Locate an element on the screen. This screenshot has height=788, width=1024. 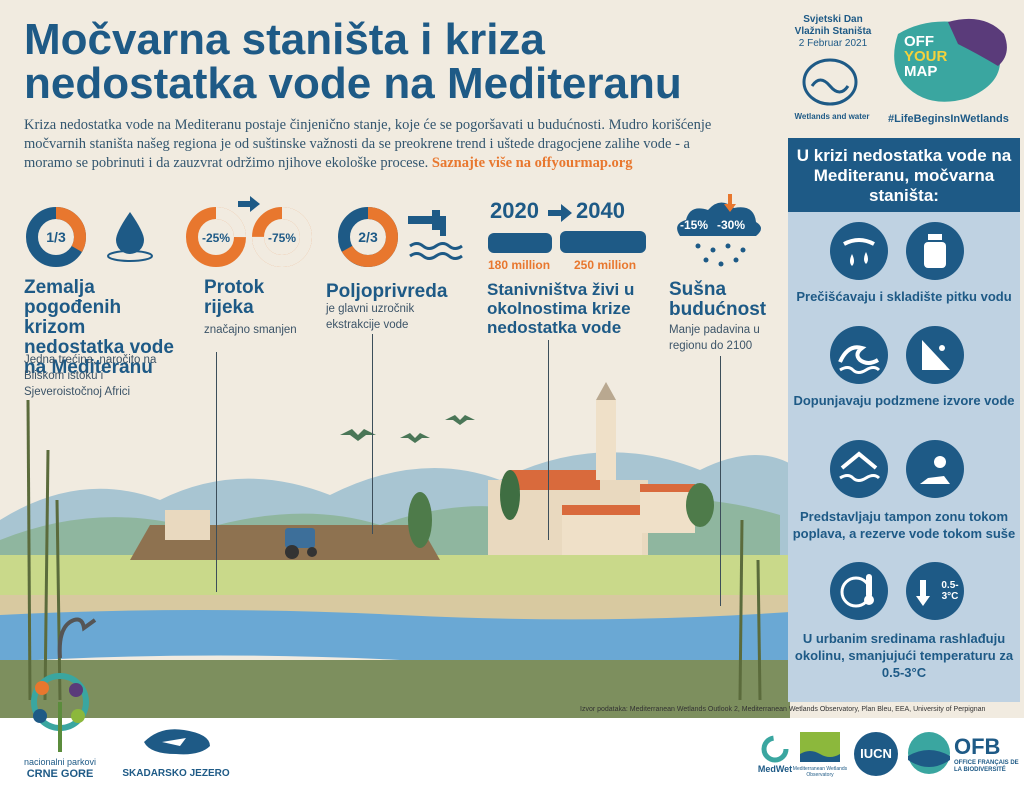
logo-line2: YOUR is located at coordinates (926, 56).